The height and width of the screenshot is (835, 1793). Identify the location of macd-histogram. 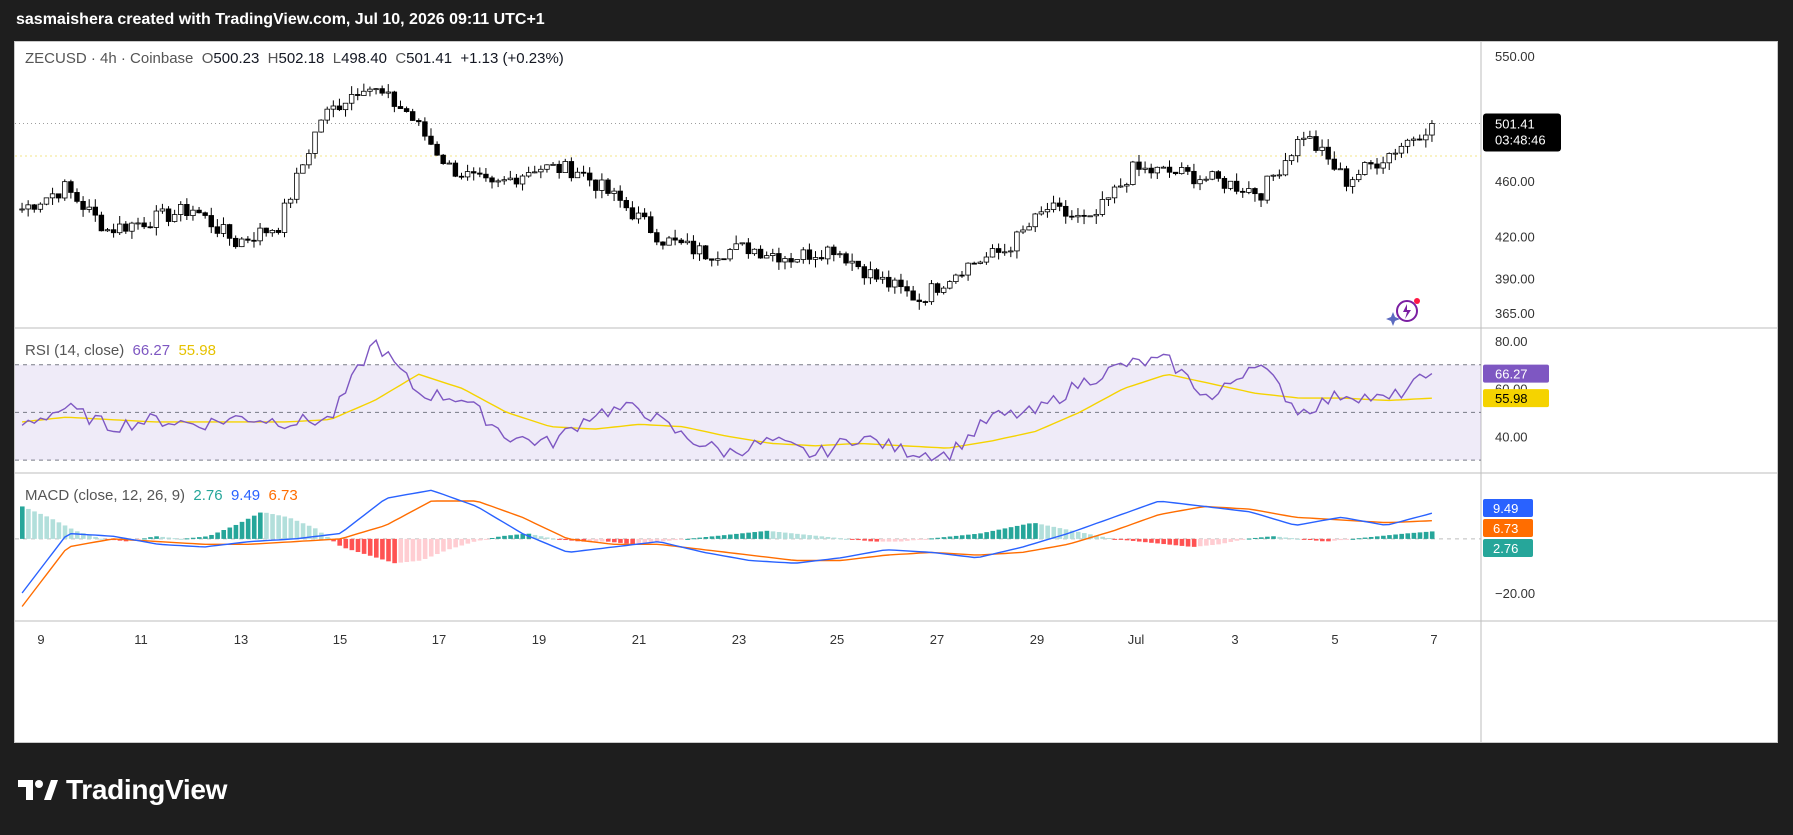
(727, 535).